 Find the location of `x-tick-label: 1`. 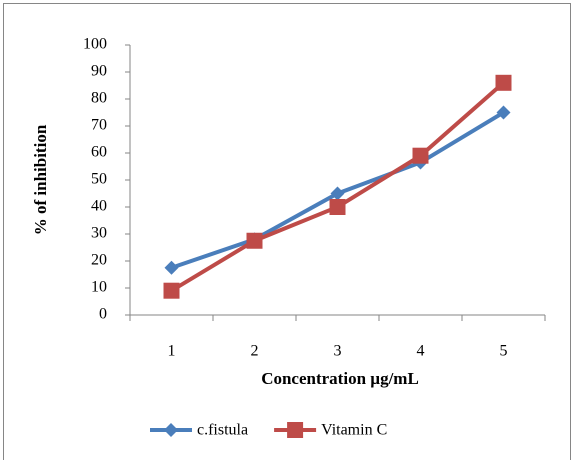

x-tick-label: 1 is located at coordinates (172, 351).